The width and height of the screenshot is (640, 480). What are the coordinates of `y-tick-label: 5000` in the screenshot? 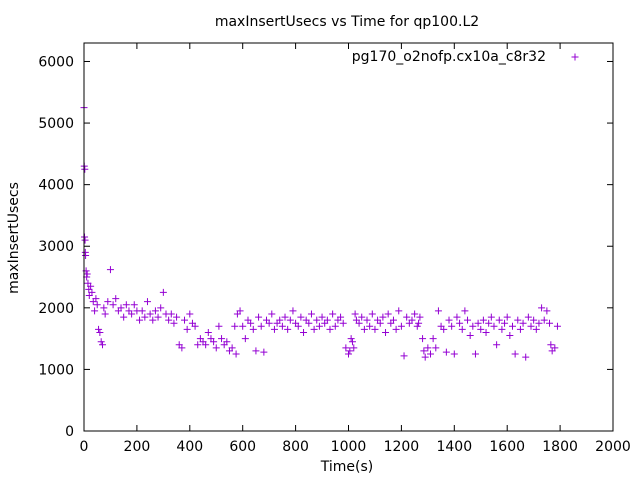 It's located at (56, 124).